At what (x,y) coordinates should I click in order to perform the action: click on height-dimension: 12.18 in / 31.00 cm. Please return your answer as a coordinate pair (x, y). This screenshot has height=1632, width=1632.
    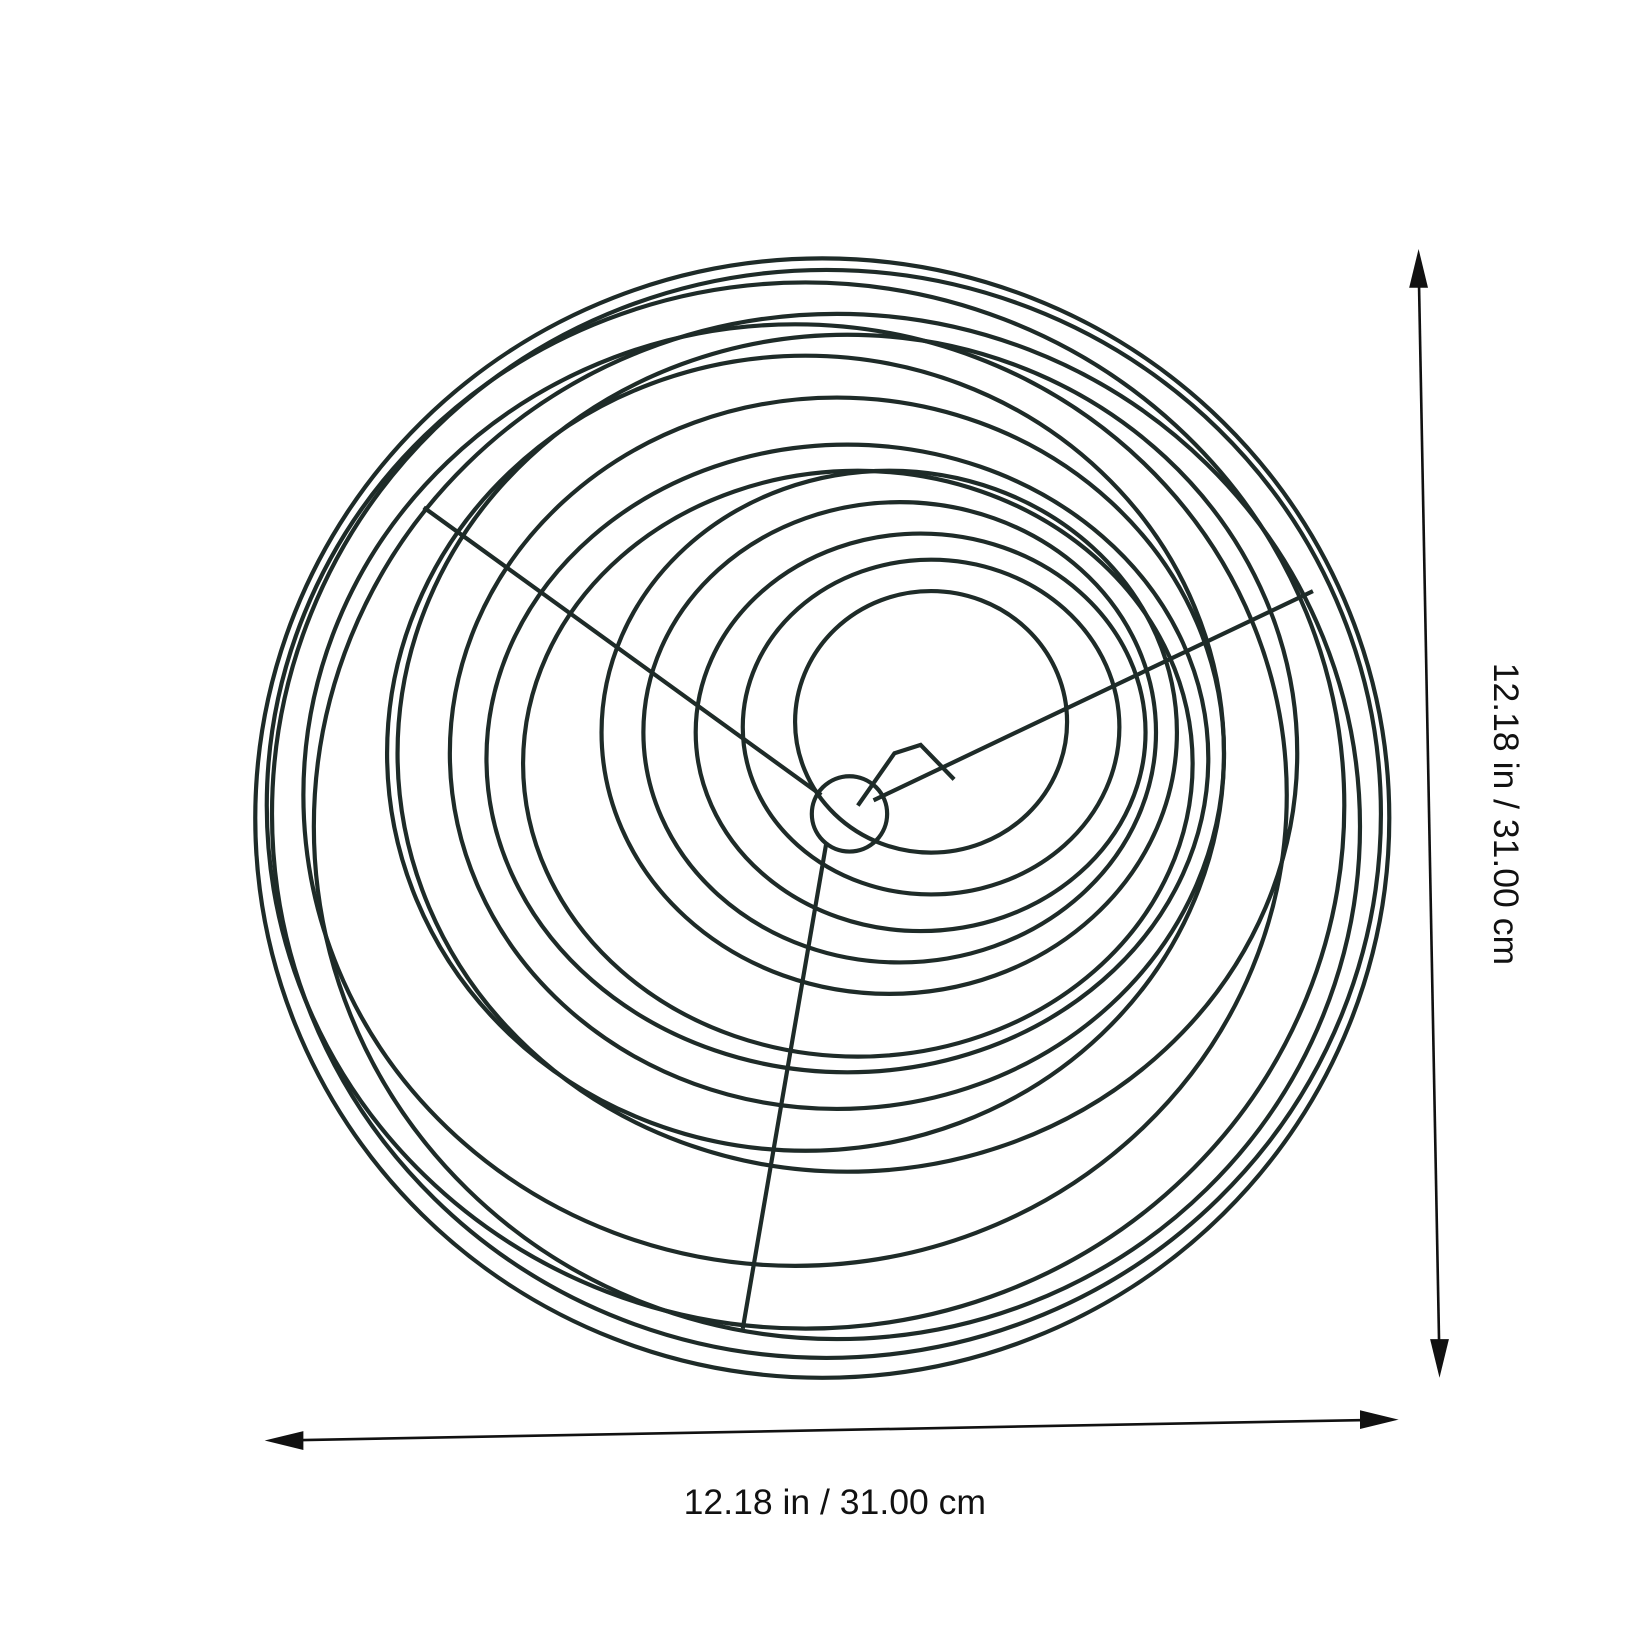
    Looking at the image, I should click on (1467, 813).